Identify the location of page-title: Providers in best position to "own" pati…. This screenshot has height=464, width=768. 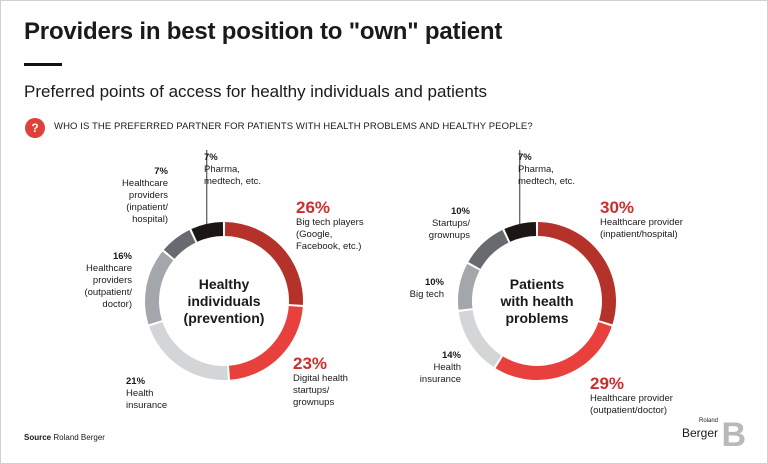
(263, 31).